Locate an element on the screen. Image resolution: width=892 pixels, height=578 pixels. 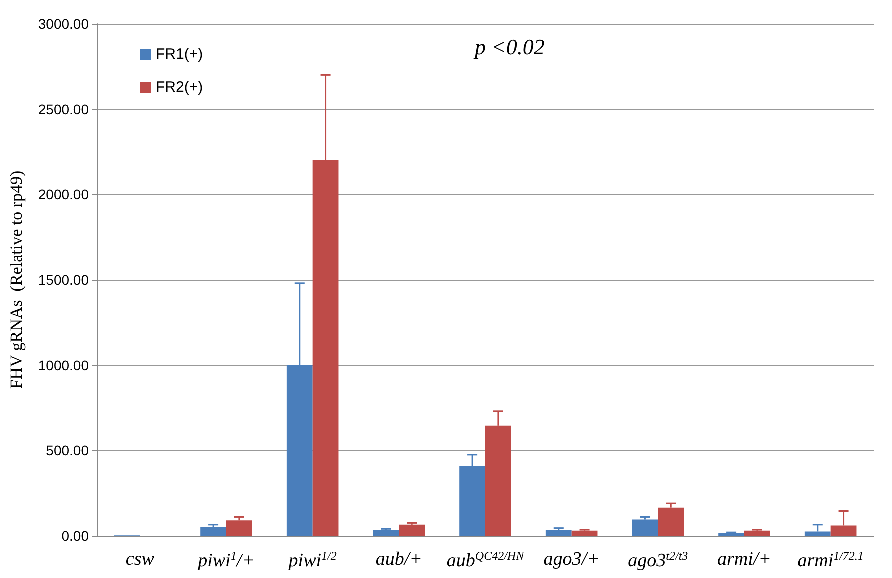
y-tick-label: 3000.00 is located at coordinates (64, 24).